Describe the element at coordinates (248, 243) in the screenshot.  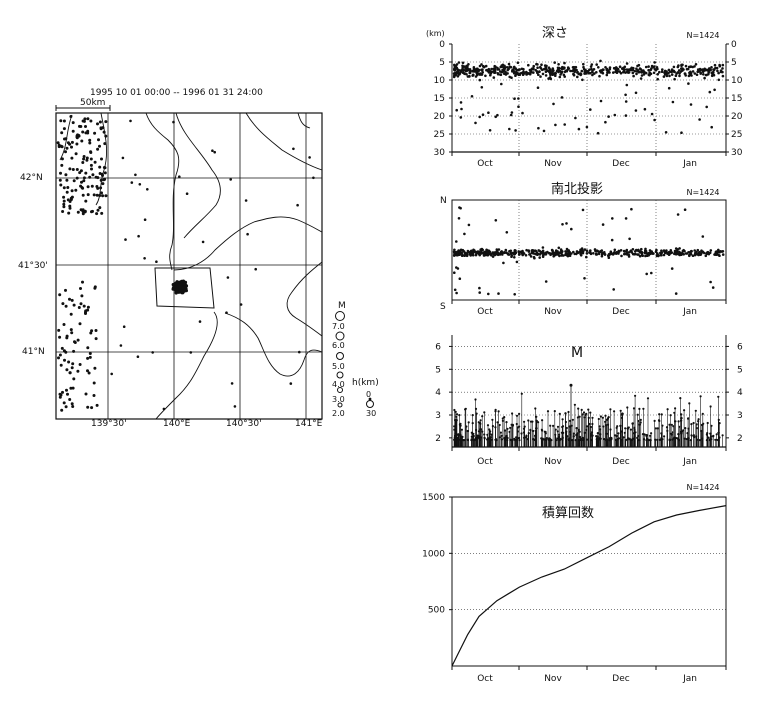
I see `coastline` at that location.